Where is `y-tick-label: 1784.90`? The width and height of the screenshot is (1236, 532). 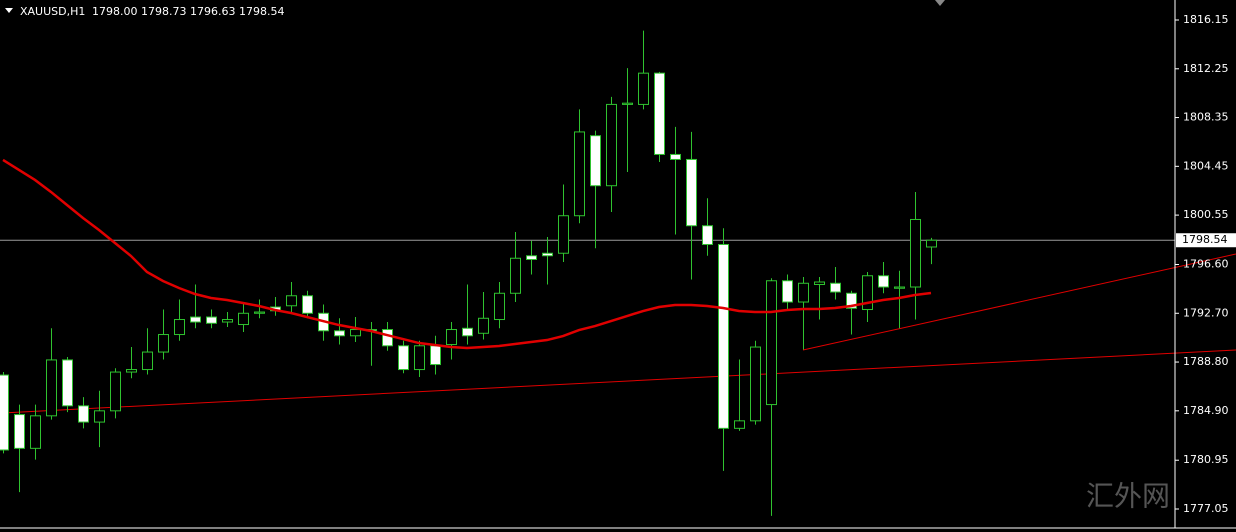
y-tick-label: 1784.90 is located at coordinates (1206, 410).